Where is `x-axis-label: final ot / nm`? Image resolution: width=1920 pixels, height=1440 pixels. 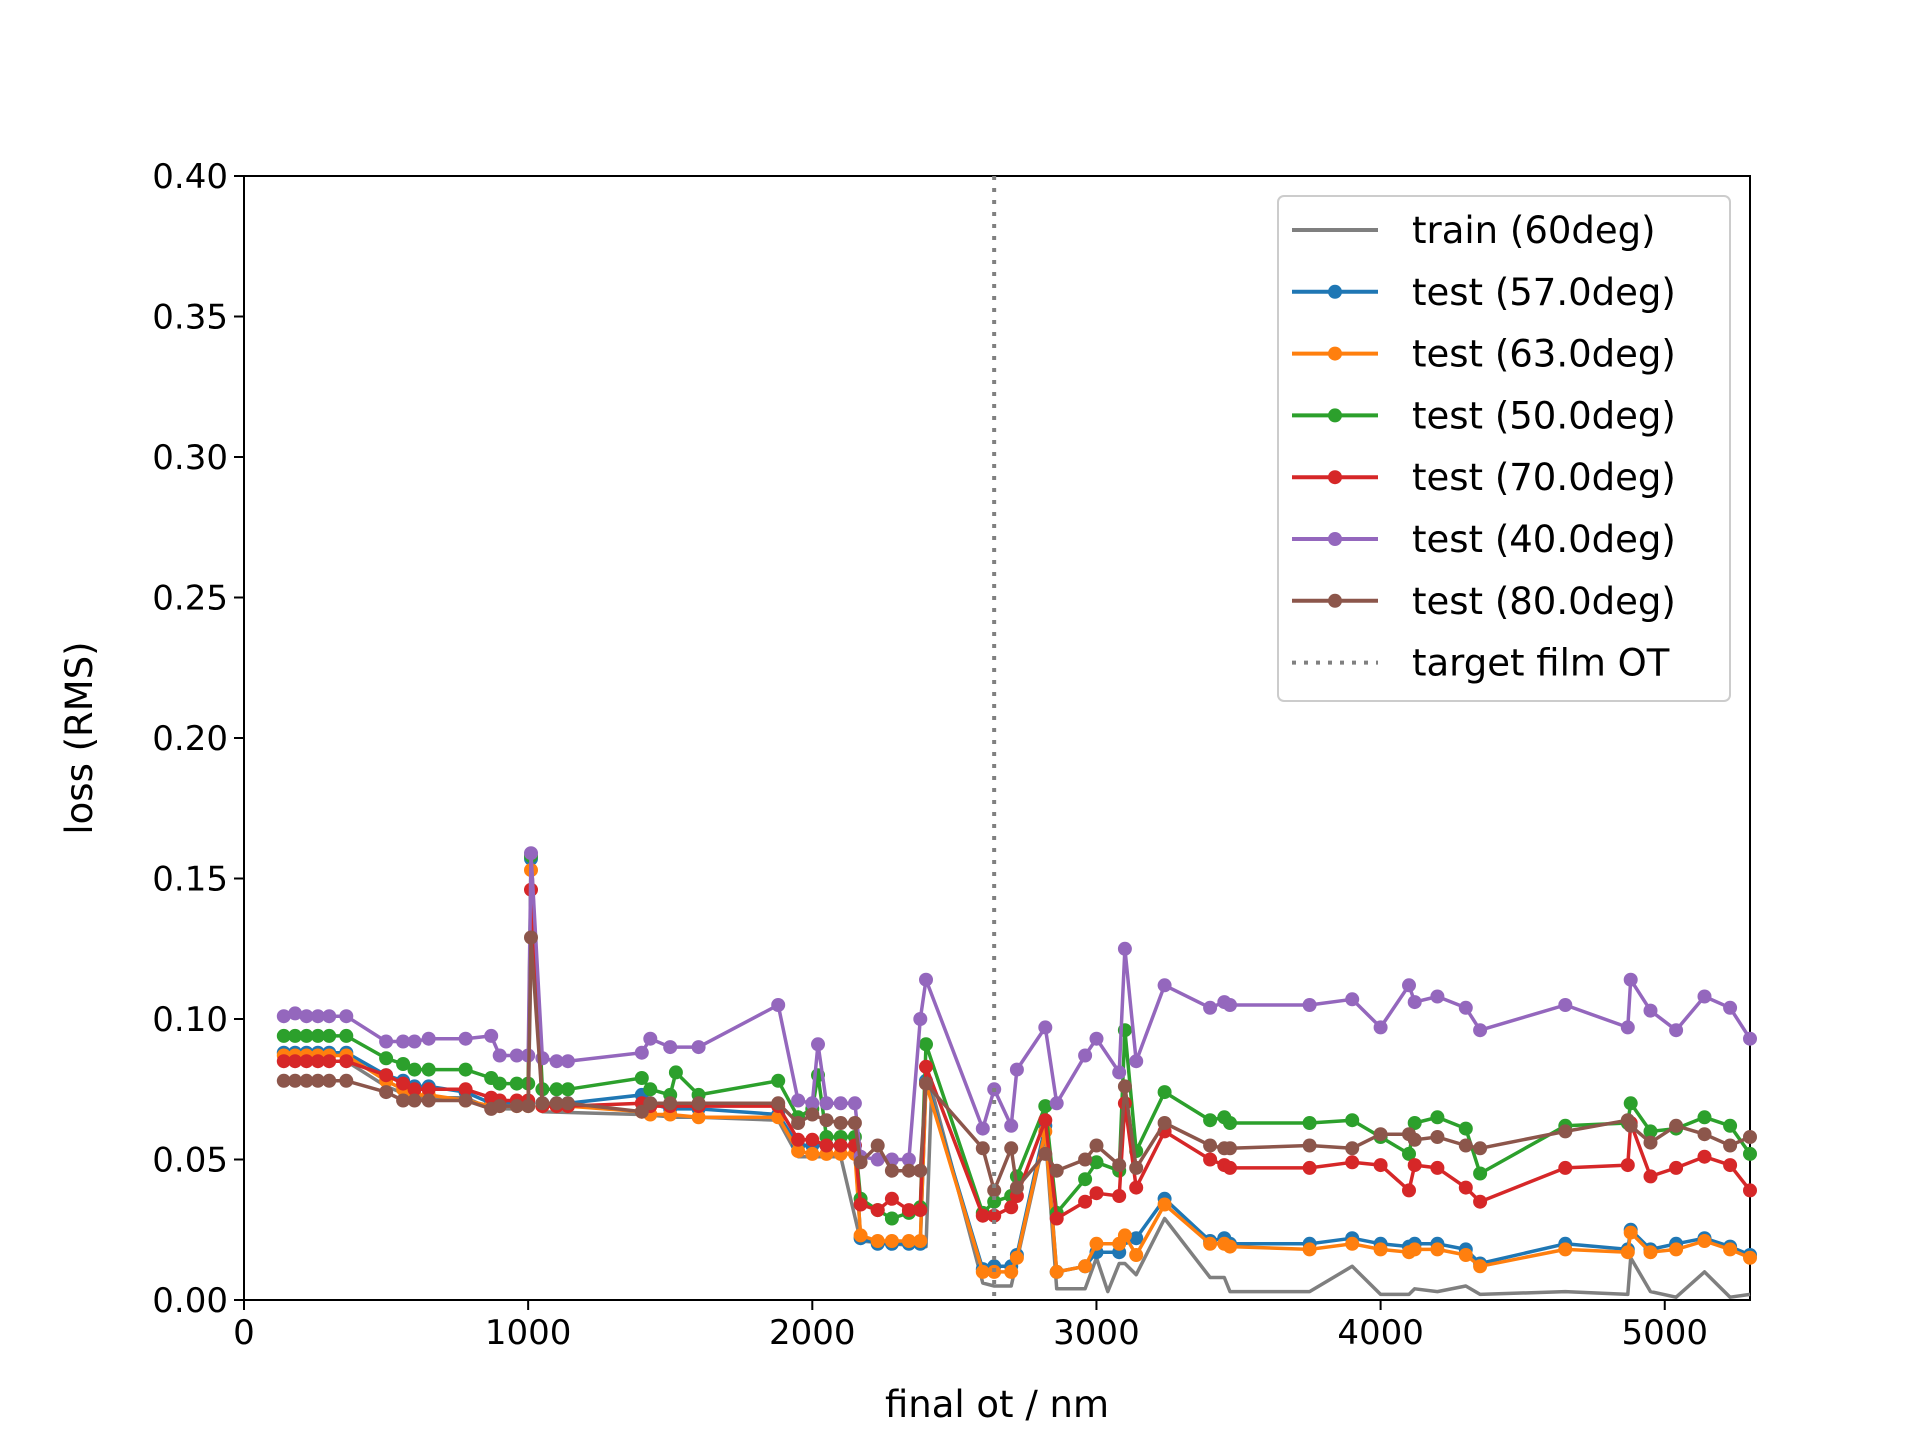
x-axis-label: final ot / nm is located at coordinates (997, 1404).